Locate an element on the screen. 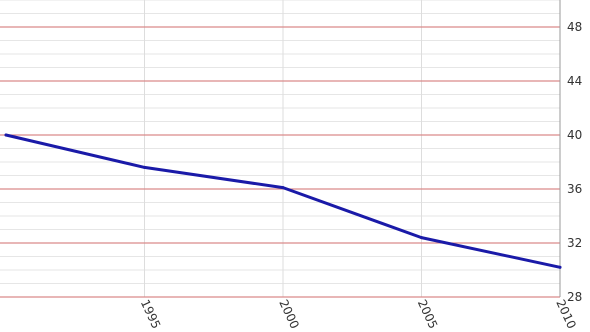 The width and height of the screenshot is (590, 332). y-tick-label: 48 is located at coordinates (574, 27).